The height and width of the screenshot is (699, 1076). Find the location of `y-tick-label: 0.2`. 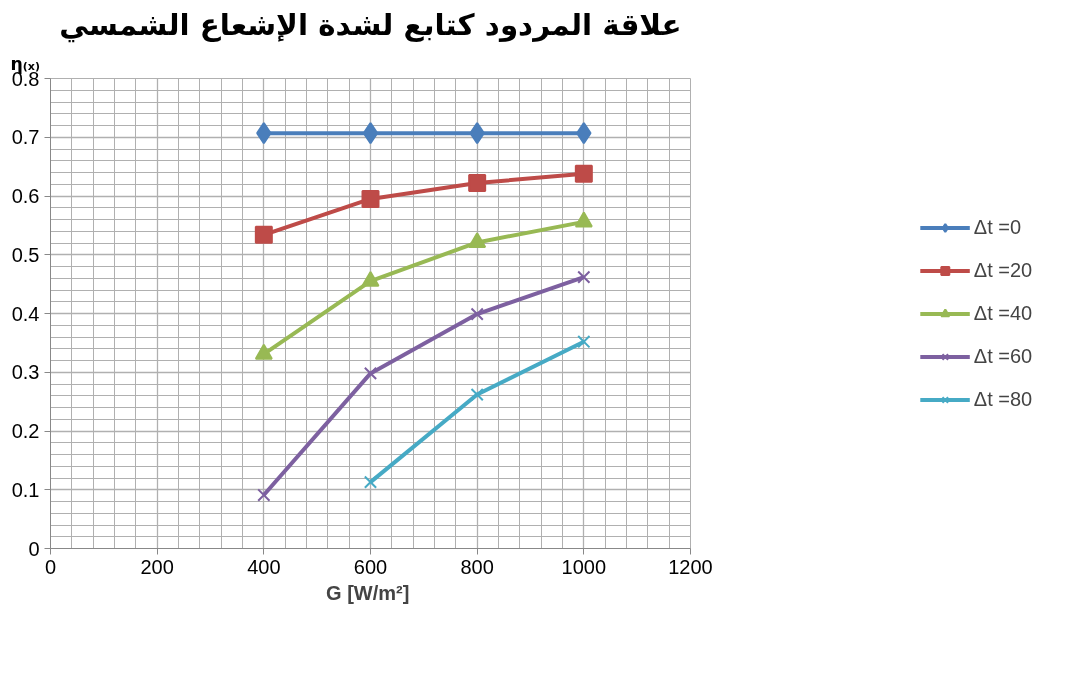

y-tick-label: 0.2 is located at coordinates (25, 431).